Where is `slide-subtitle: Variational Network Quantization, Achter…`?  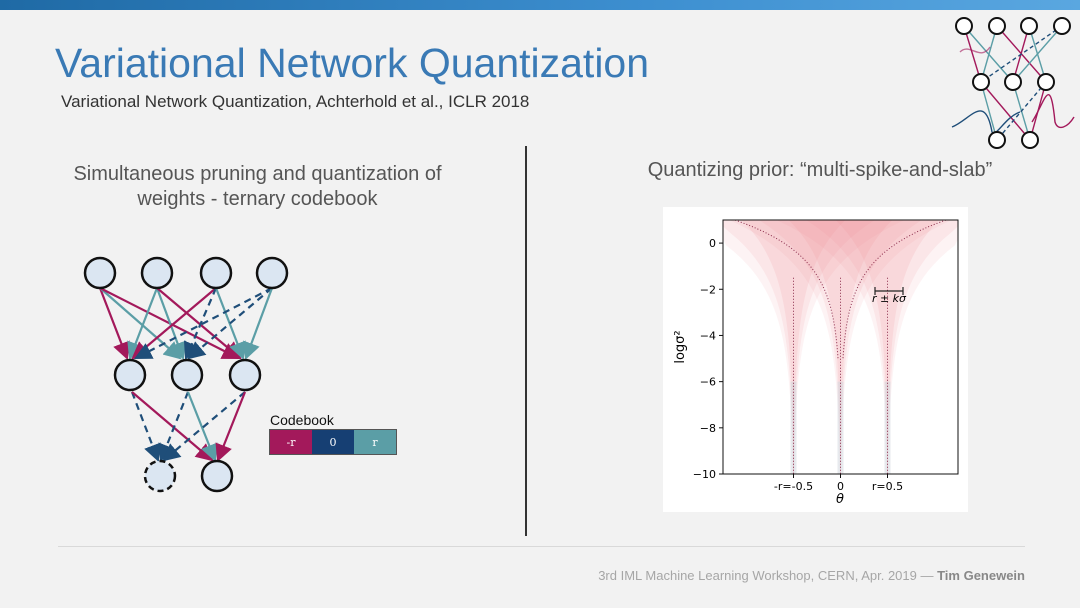
slide-subtitle: Variational Network Quantization, Achter… is located at coordinates (295, 101).